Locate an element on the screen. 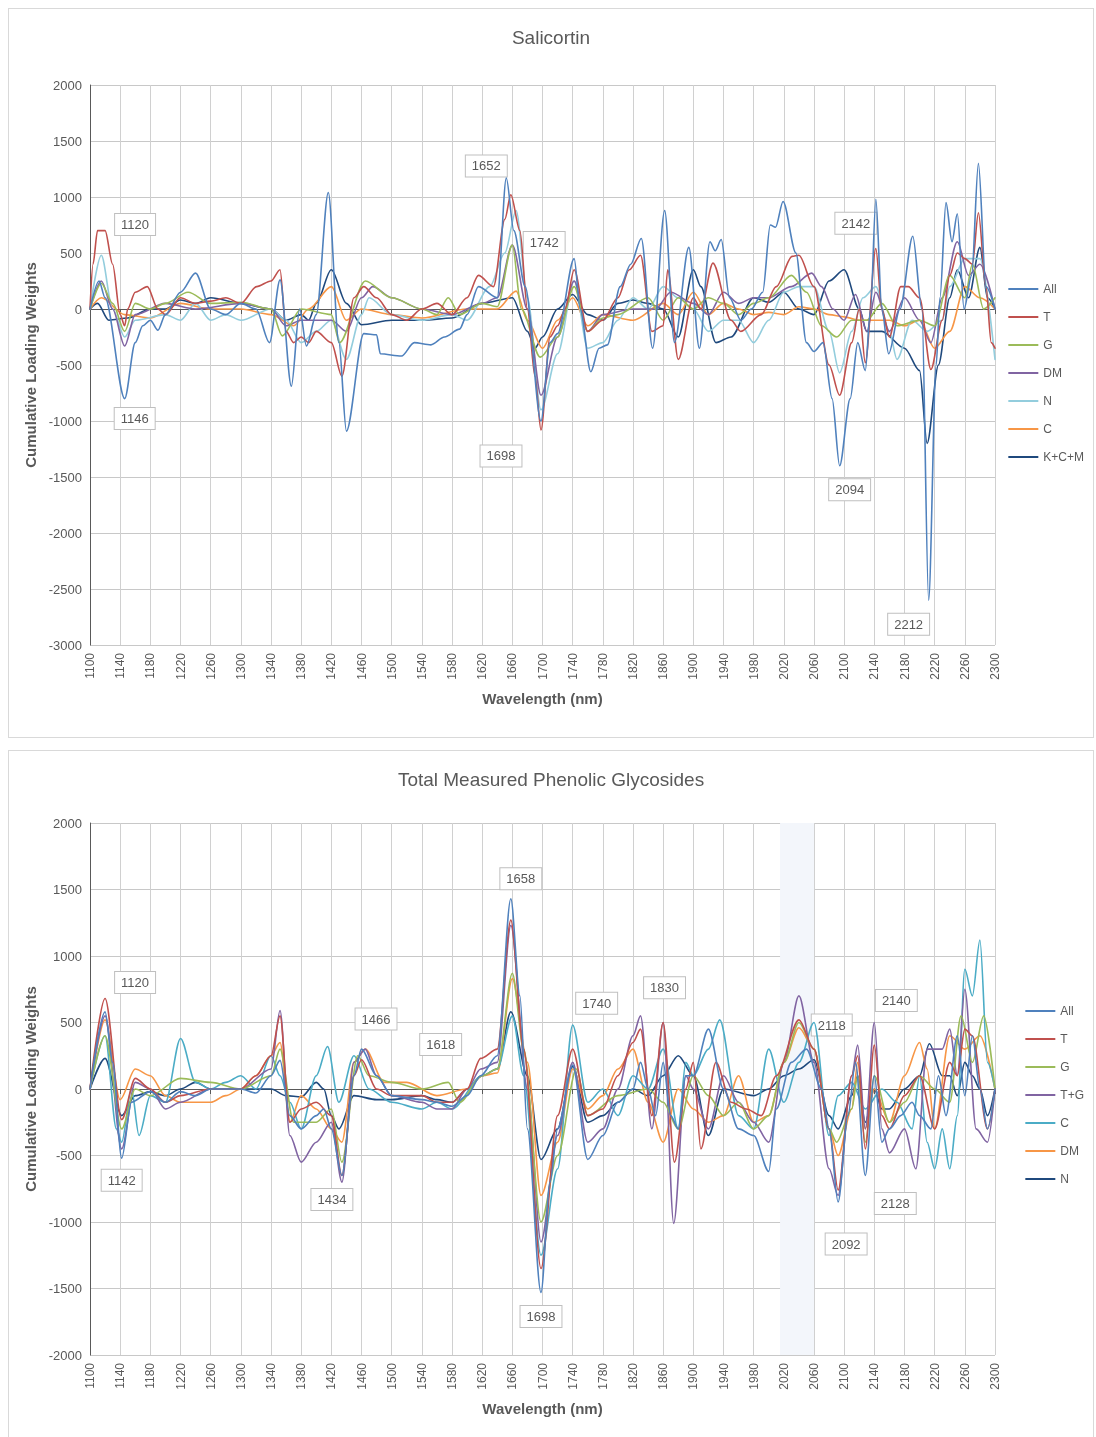  y-tick-label: -2000 is located at coordinates (65, 533).